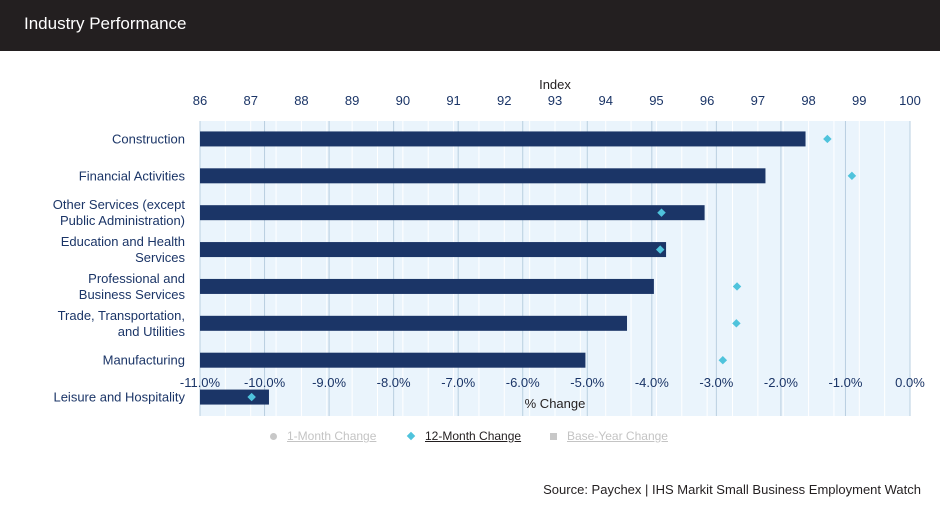  Describe the element at coordinates (273, 436) in the screenshot. I see `circle-marker-icon` at that location.